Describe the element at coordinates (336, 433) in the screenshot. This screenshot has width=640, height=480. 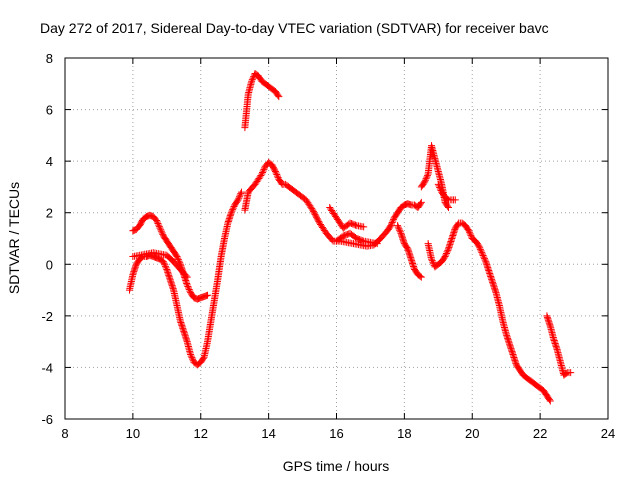
I see `x-tick-label: 16` at that location.